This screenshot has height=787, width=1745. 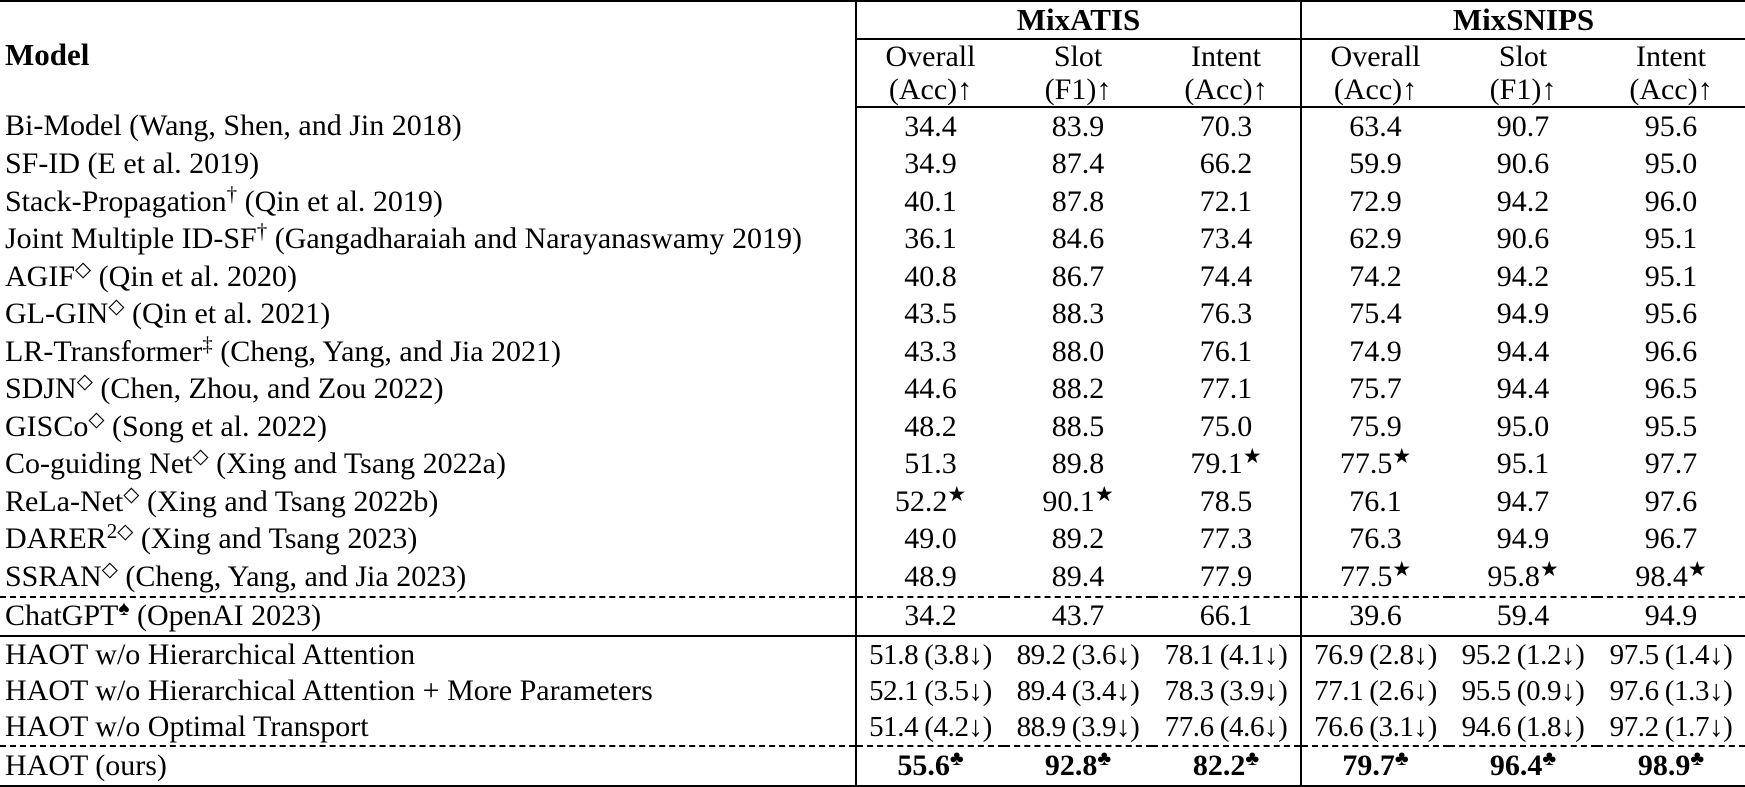 I want to click on model-name: Bi-Model (Wang, Shen, and Jin 2018), so click(x=233, y=126).